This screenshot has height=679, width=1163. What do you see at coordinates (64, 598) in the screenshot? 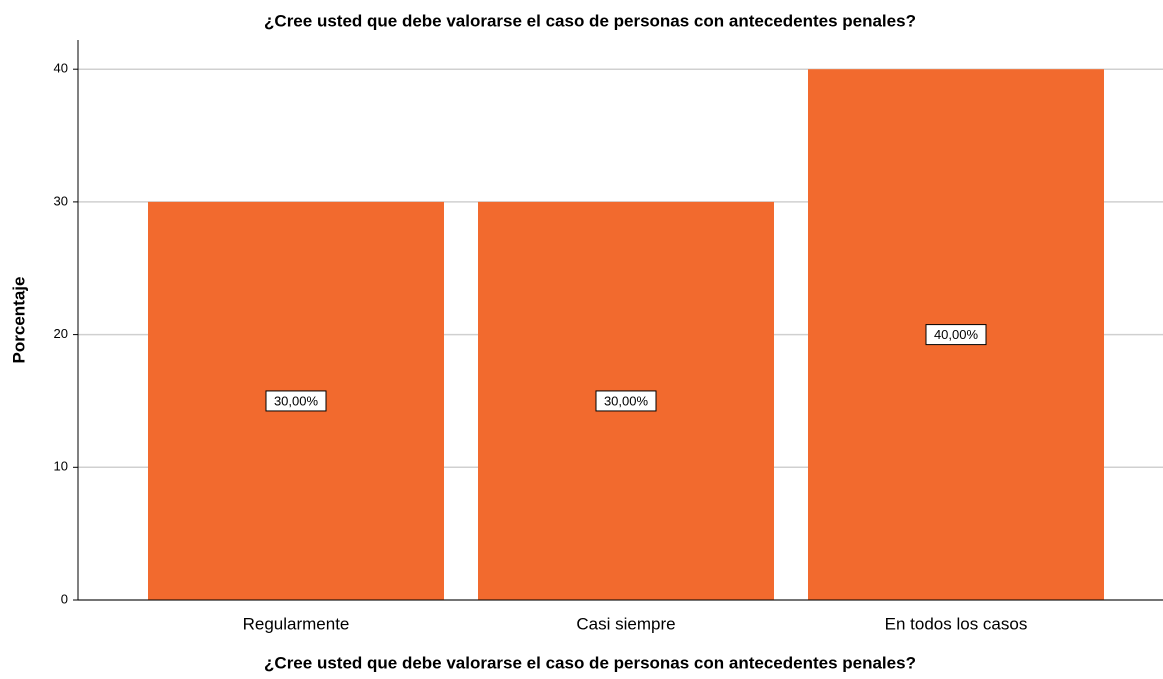
I see `y-tick-label: 0` at bounding box center [64, 598].